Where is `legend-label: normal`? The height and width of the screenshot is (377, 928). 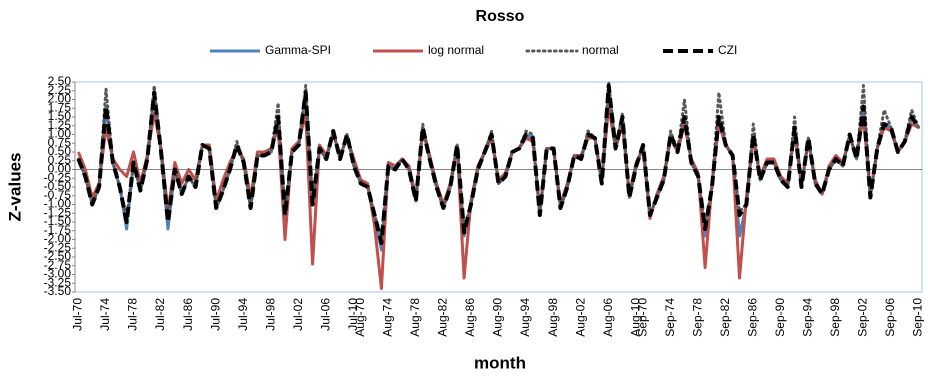 legend-label: normal is located at coordinates (600, 50).